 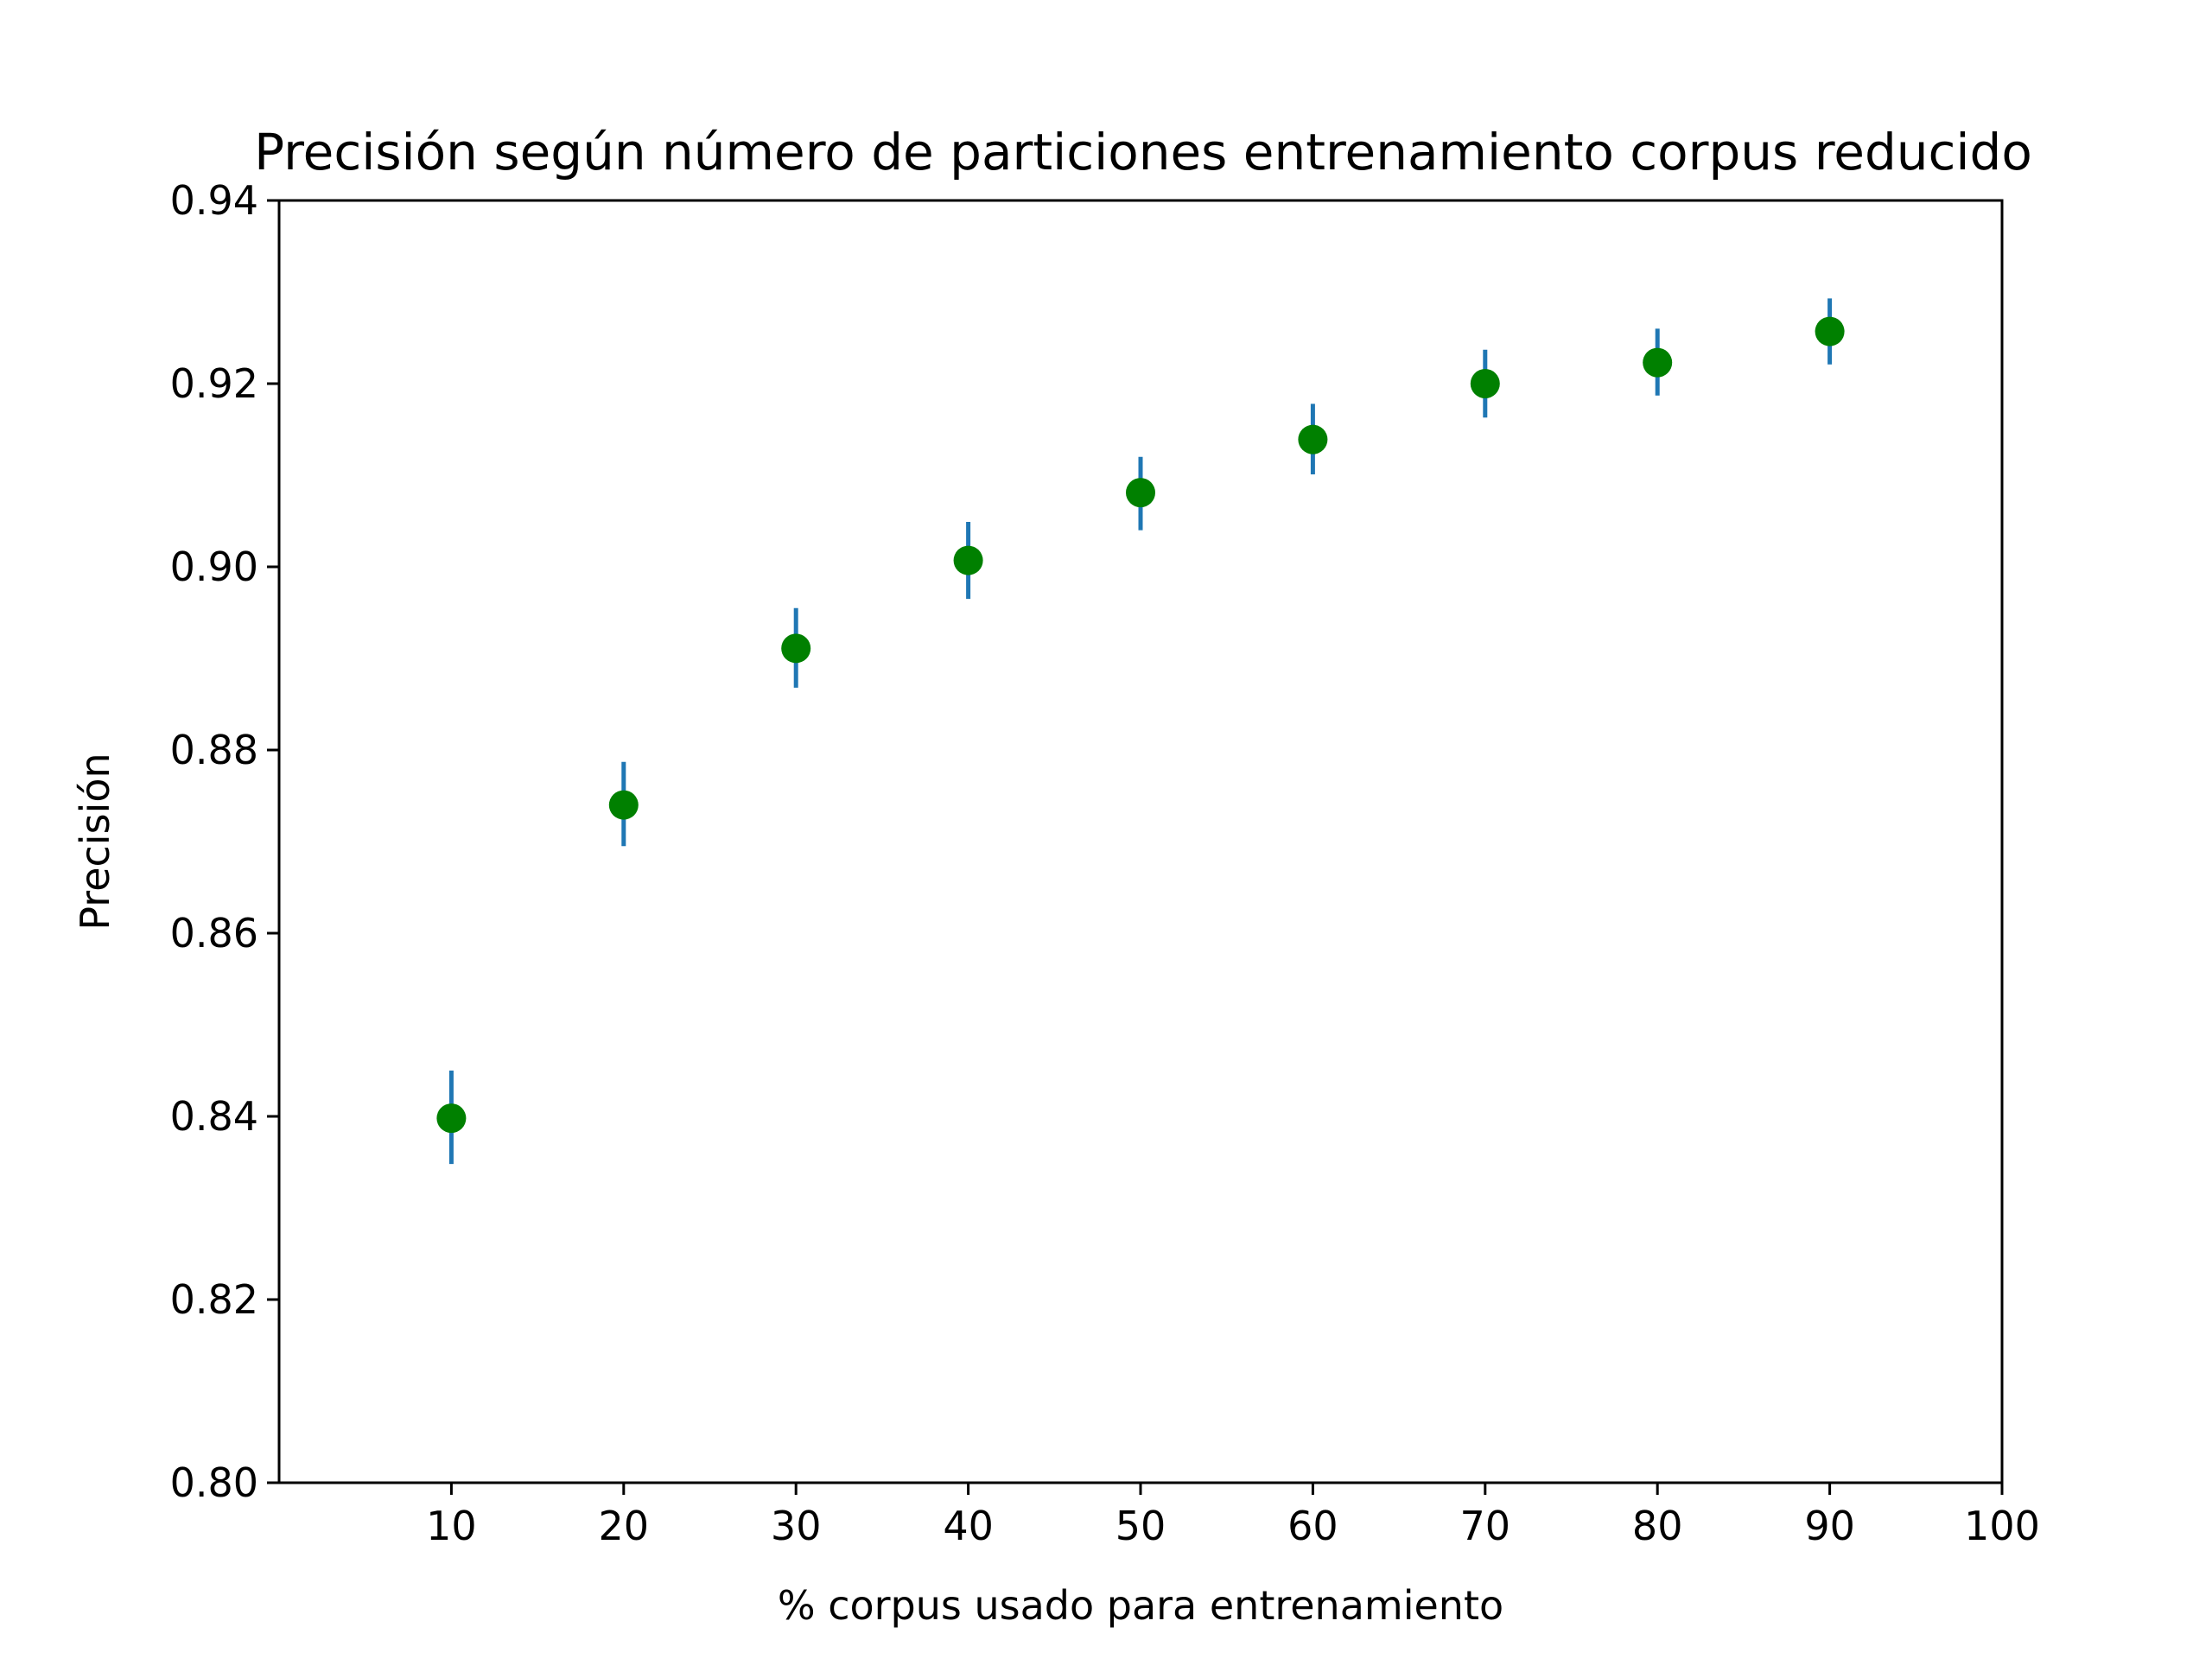 What do you see at coordinates (214, 1482) in the screenshot?
I see `y-tick-label: 0.80` at bounding box center [214, 1482].